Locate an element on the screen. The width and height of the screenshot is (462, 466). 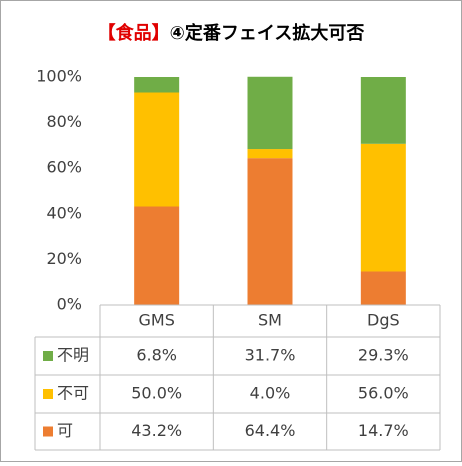
table-cell: 56.0% is located at coordinates (383, 393).